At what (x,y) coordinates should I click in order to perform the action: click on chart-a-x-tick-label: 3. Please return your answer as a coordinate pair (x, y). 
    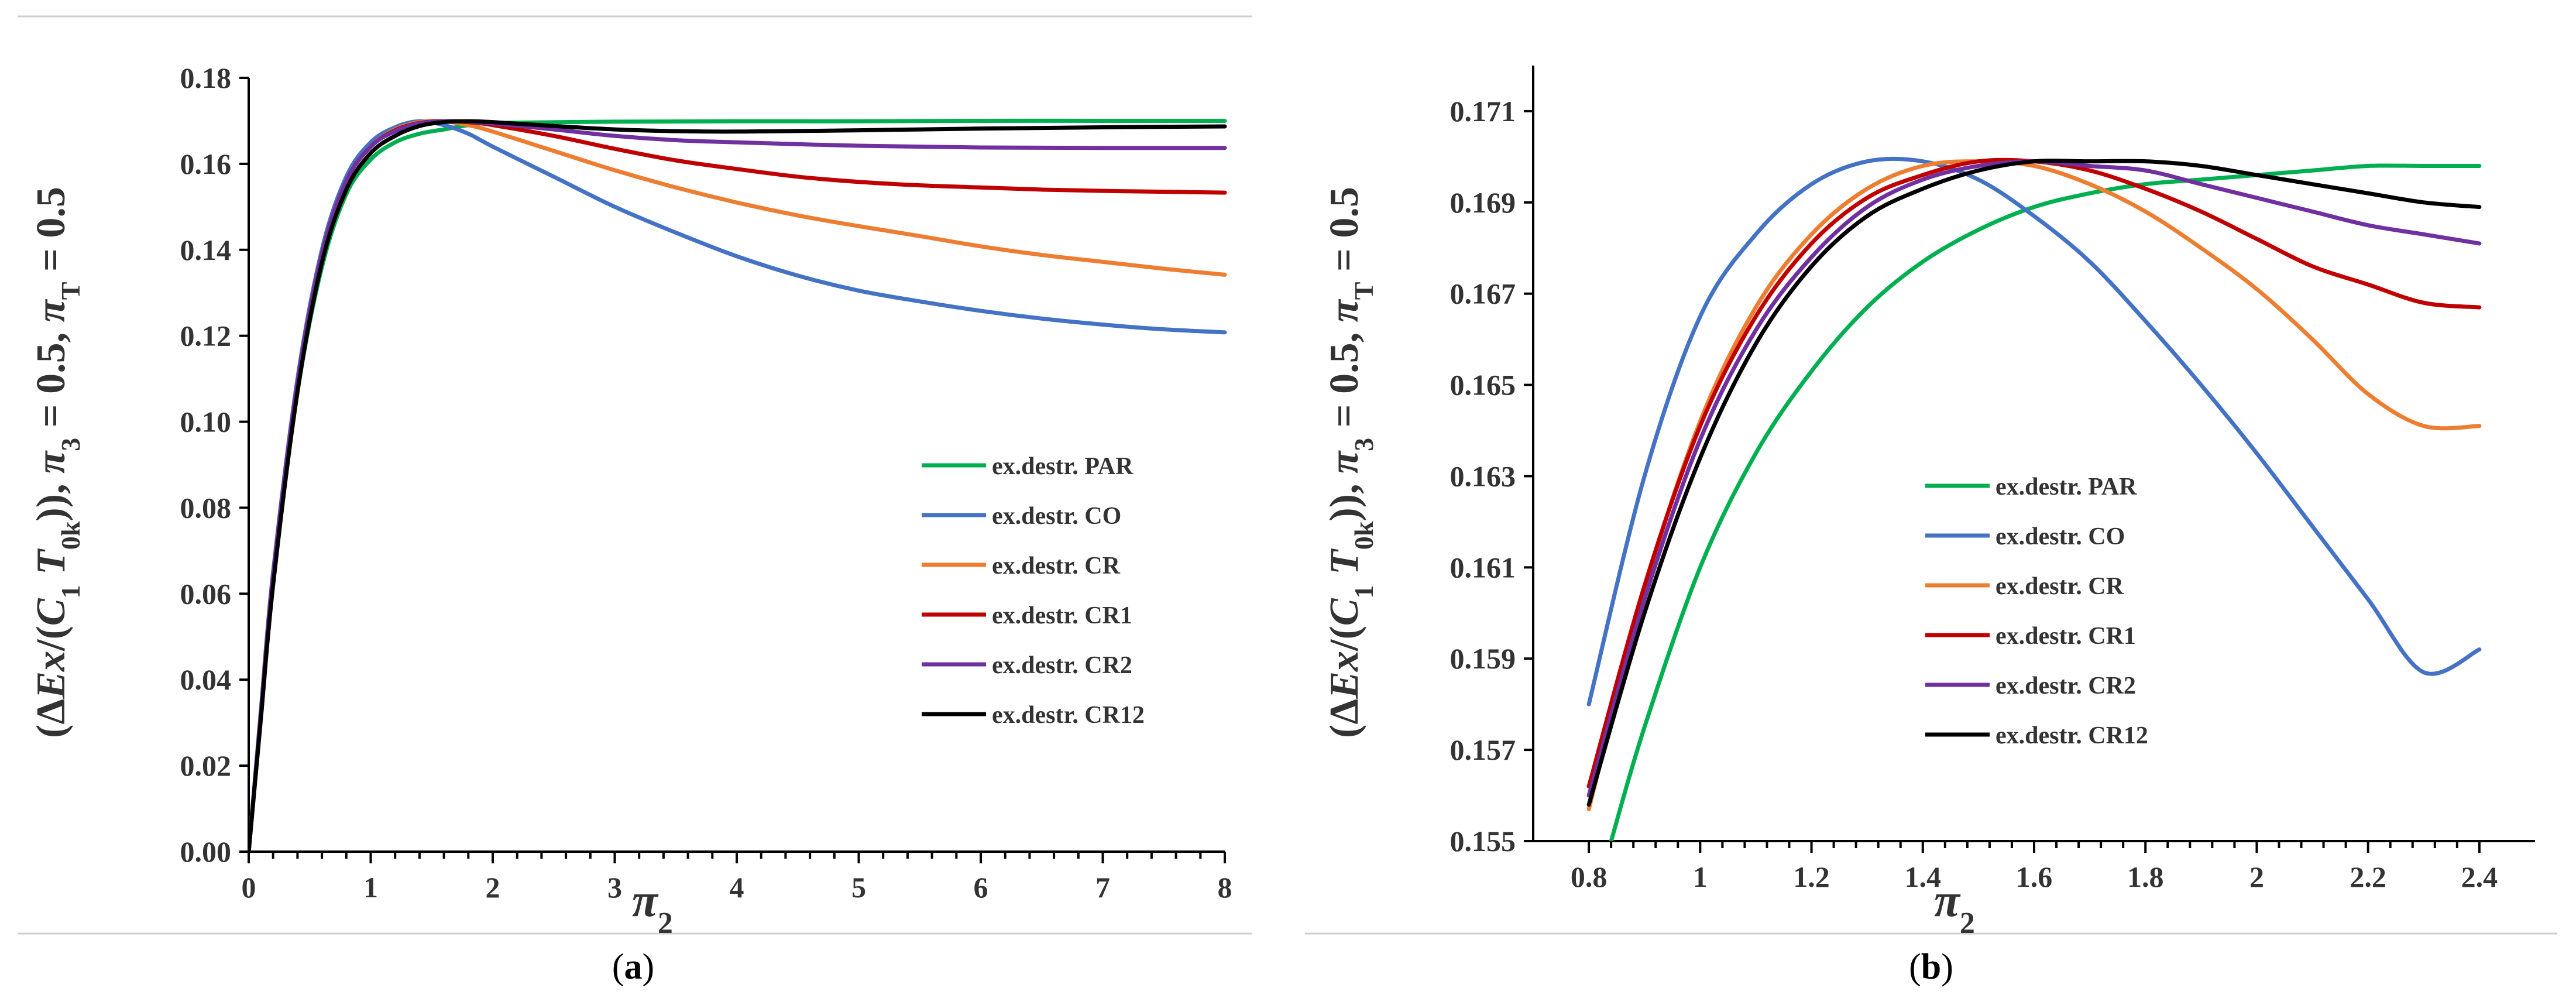
    Looking at the image, I should click on (614, 888).